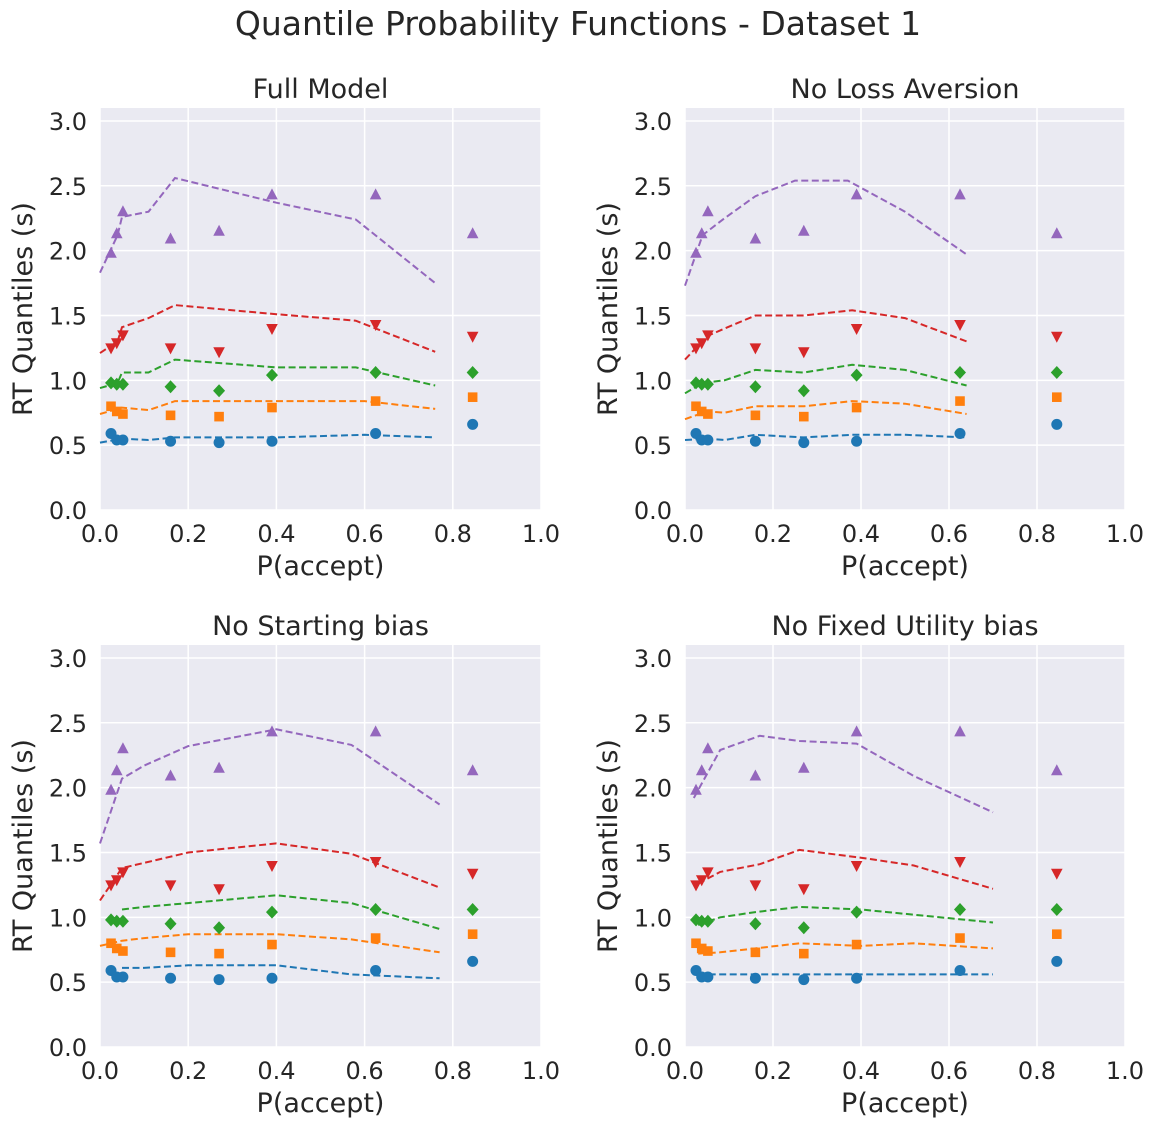 Image resolution: width=1156 pixels, height=1128 pixels. Describe the element at coordinates (653, 789) in the screenshot. I see `y-tick-label: 2.0` at that location.